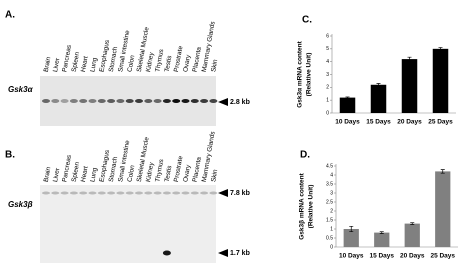  I want to click on gene-label: Gsk3α, so click(21, 89).